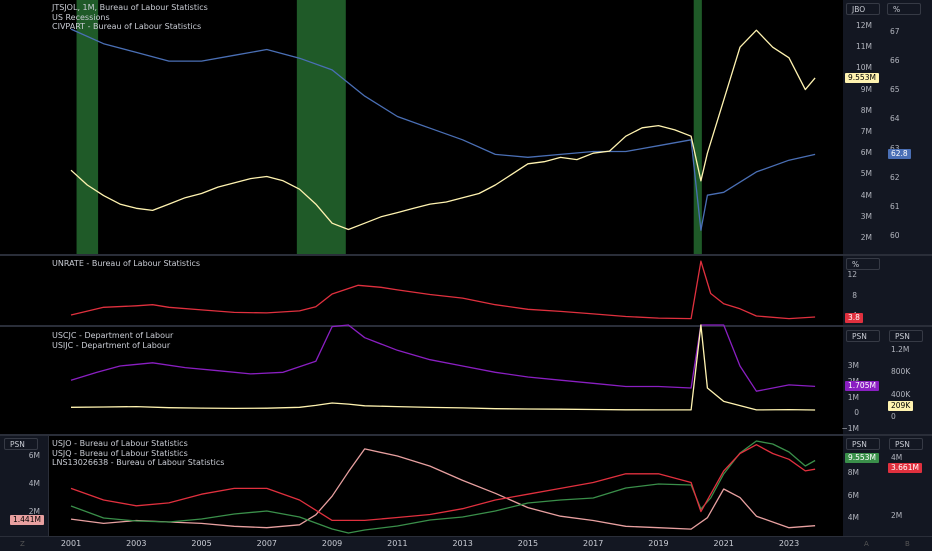 This screenshot has width=932, height=551. I want to click on civpart-axis-tick: 65, so click(895, 90).